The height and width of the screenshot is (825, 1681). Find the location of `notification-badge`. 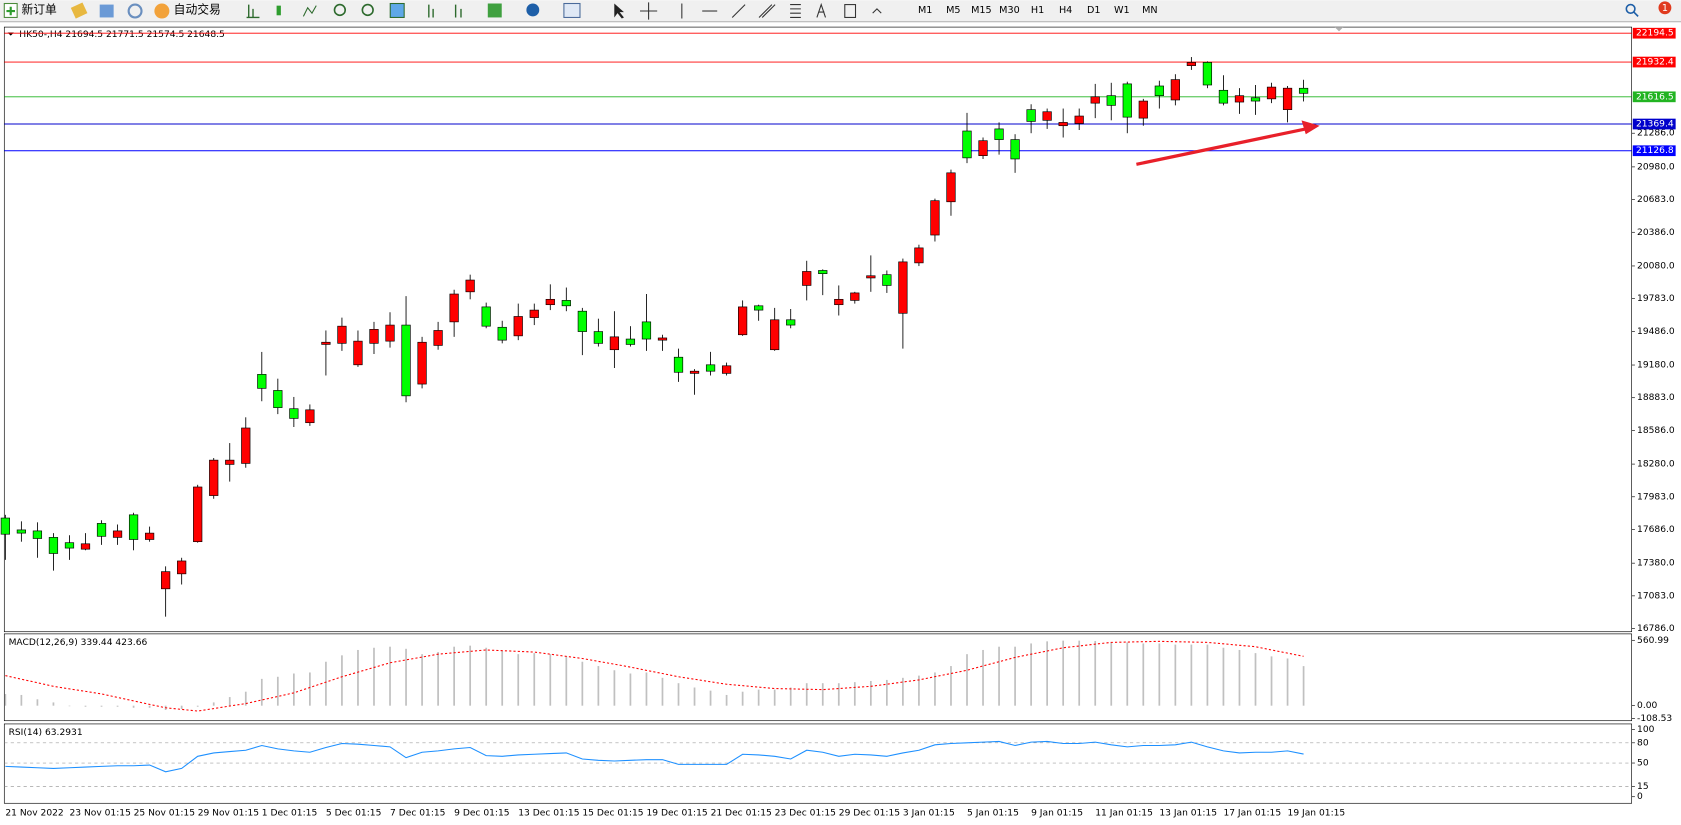

notification-badge is located at coordinates (1665, 8).